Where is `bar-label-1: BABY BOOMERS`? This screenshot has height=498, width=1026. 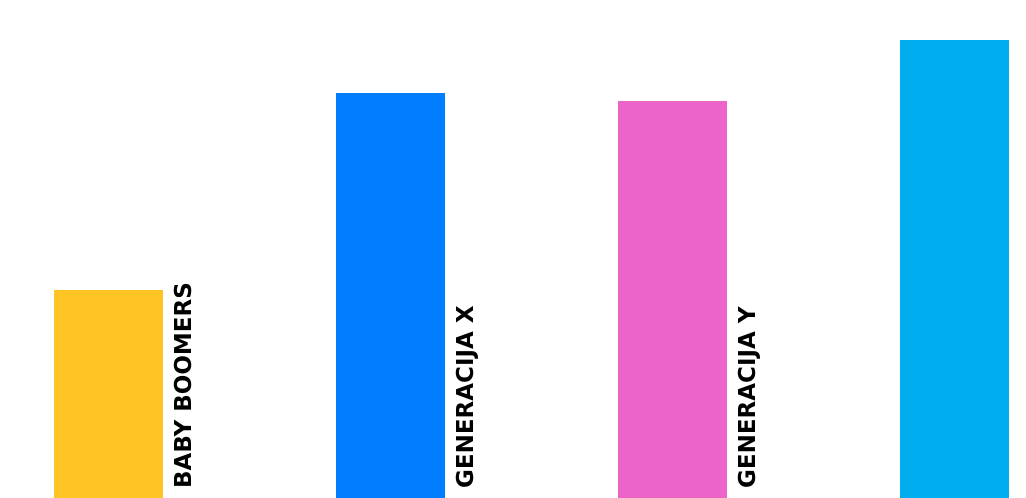 bar-label-1: BABY BOOMERS is located at coordinates (184, 385).